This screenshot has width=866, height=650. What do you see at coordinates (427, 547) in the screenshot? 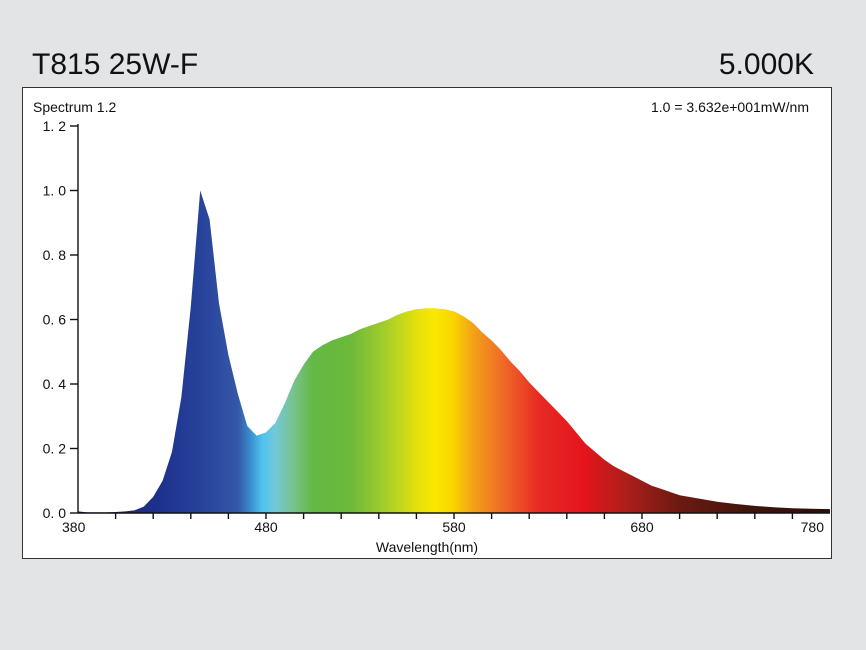
I see `x-axis-label: Wavelength(nm)` at bounding box center [427, 547].